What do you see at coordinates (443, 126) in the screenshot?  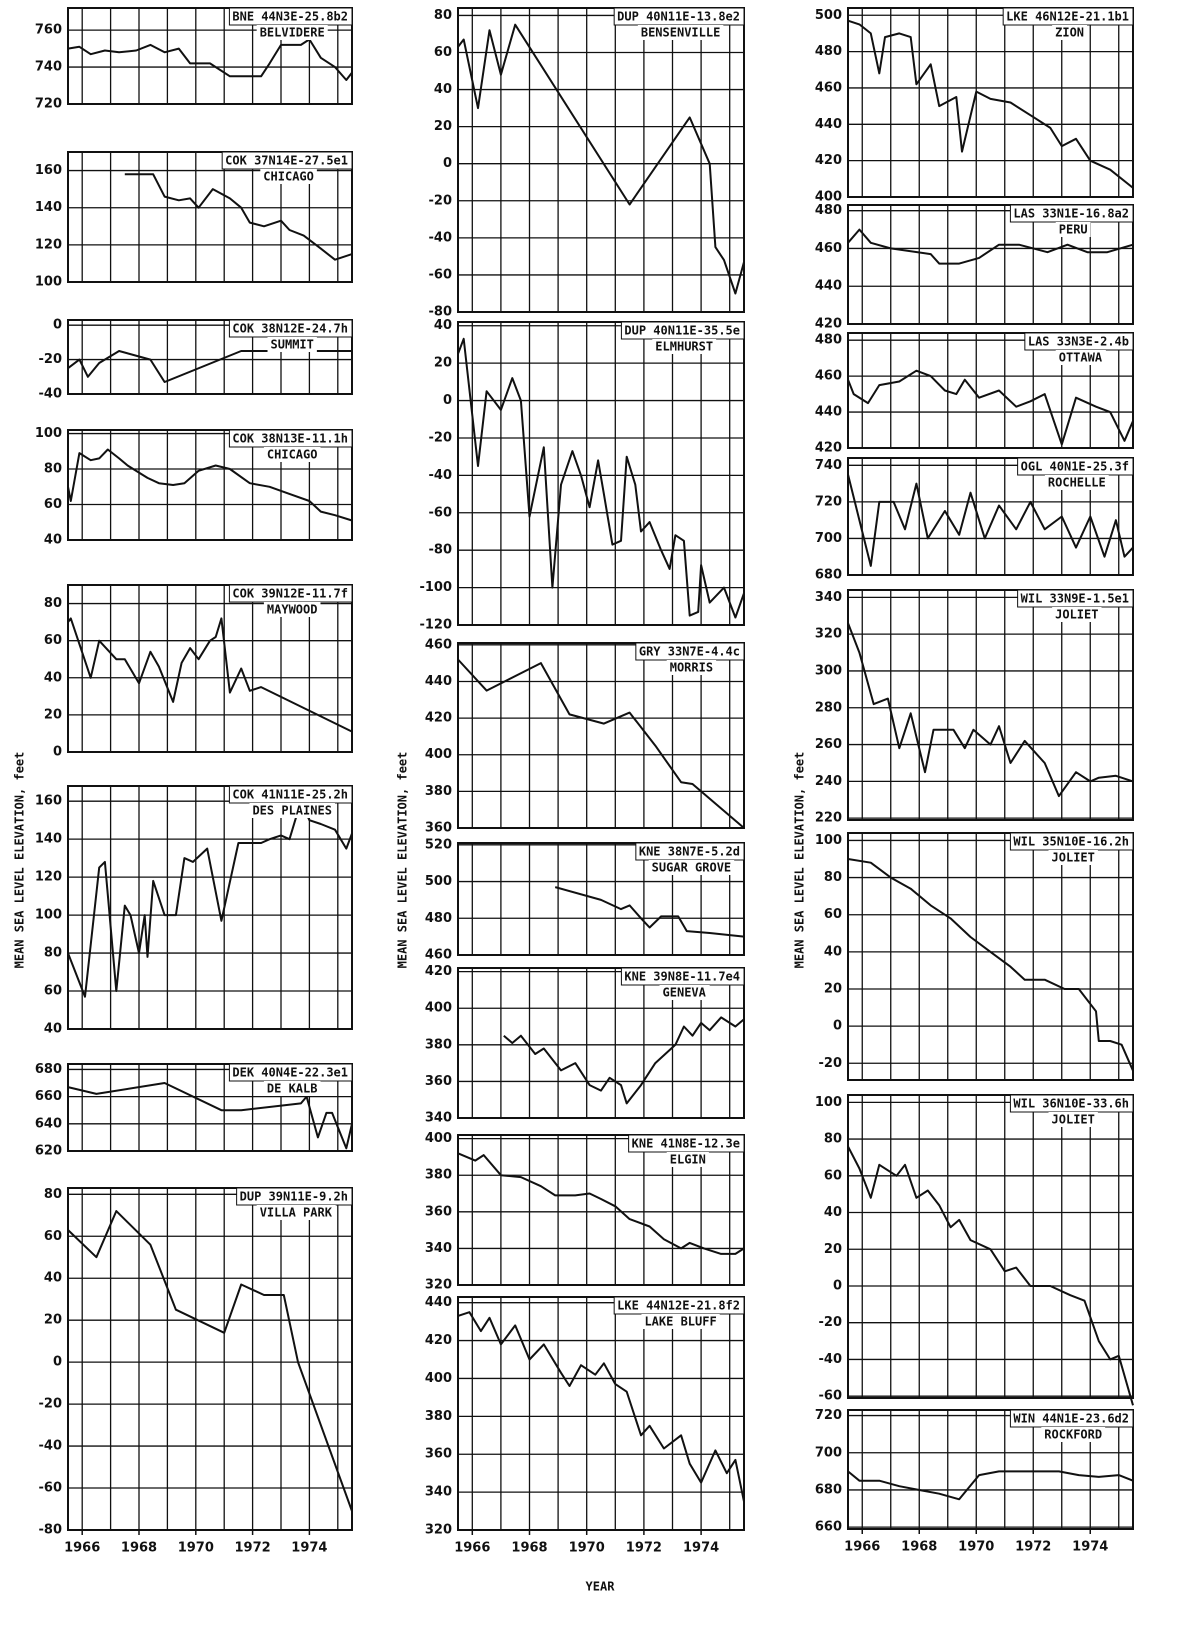 I see `y-tick-label: 20` at bounding box center [443, 126].